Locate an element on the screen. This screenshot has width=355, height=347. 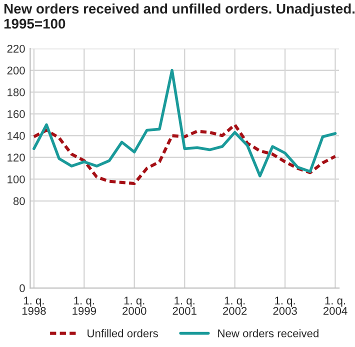
y-tick-label: 180 is located at coordinates (16, 92).